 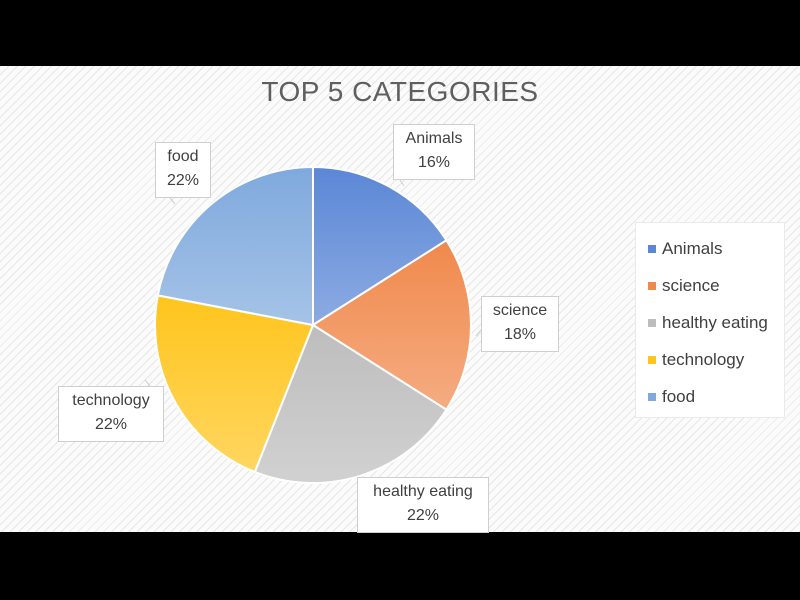 What do you see at coordinates (235, 246) in the screenshot?
I see `pie-slice-food` at bounding box center [235, 246].